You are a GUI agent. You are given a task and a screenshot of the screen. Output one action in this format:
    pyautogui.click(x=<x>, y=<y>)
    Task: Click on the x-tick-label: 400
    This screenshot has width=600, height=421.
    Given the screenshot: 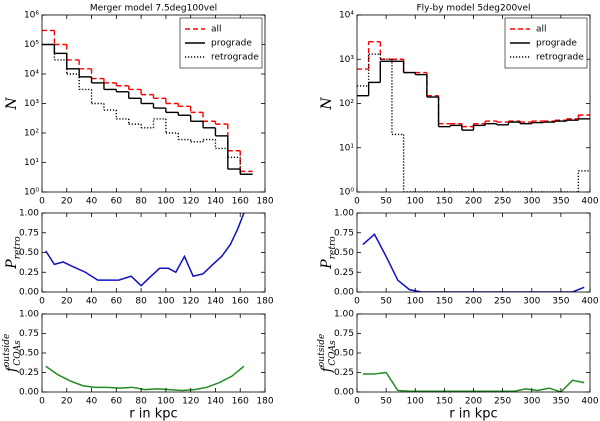 What is the action you would take?
    pyautogui.click(x=589, y=302)
    